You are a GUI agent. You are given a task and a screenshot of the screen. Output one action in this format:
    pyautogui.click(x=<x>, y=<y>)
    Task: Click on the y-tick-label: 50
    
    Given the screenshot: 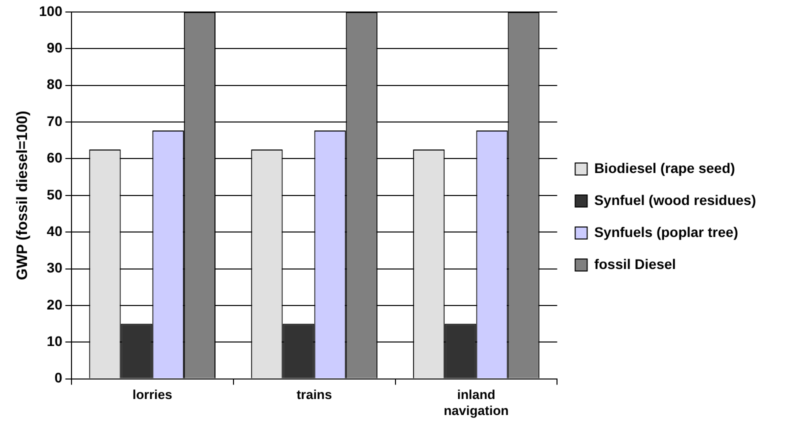 What is the action you would take?
    pyautogui.click(x=54, y=194)
    